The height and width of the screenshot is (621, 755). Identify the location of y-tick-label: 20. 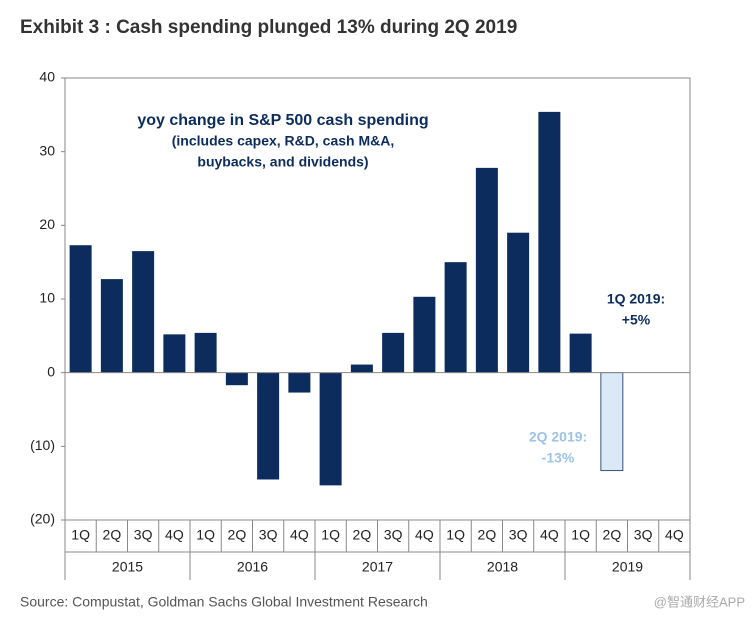
(47, 224).